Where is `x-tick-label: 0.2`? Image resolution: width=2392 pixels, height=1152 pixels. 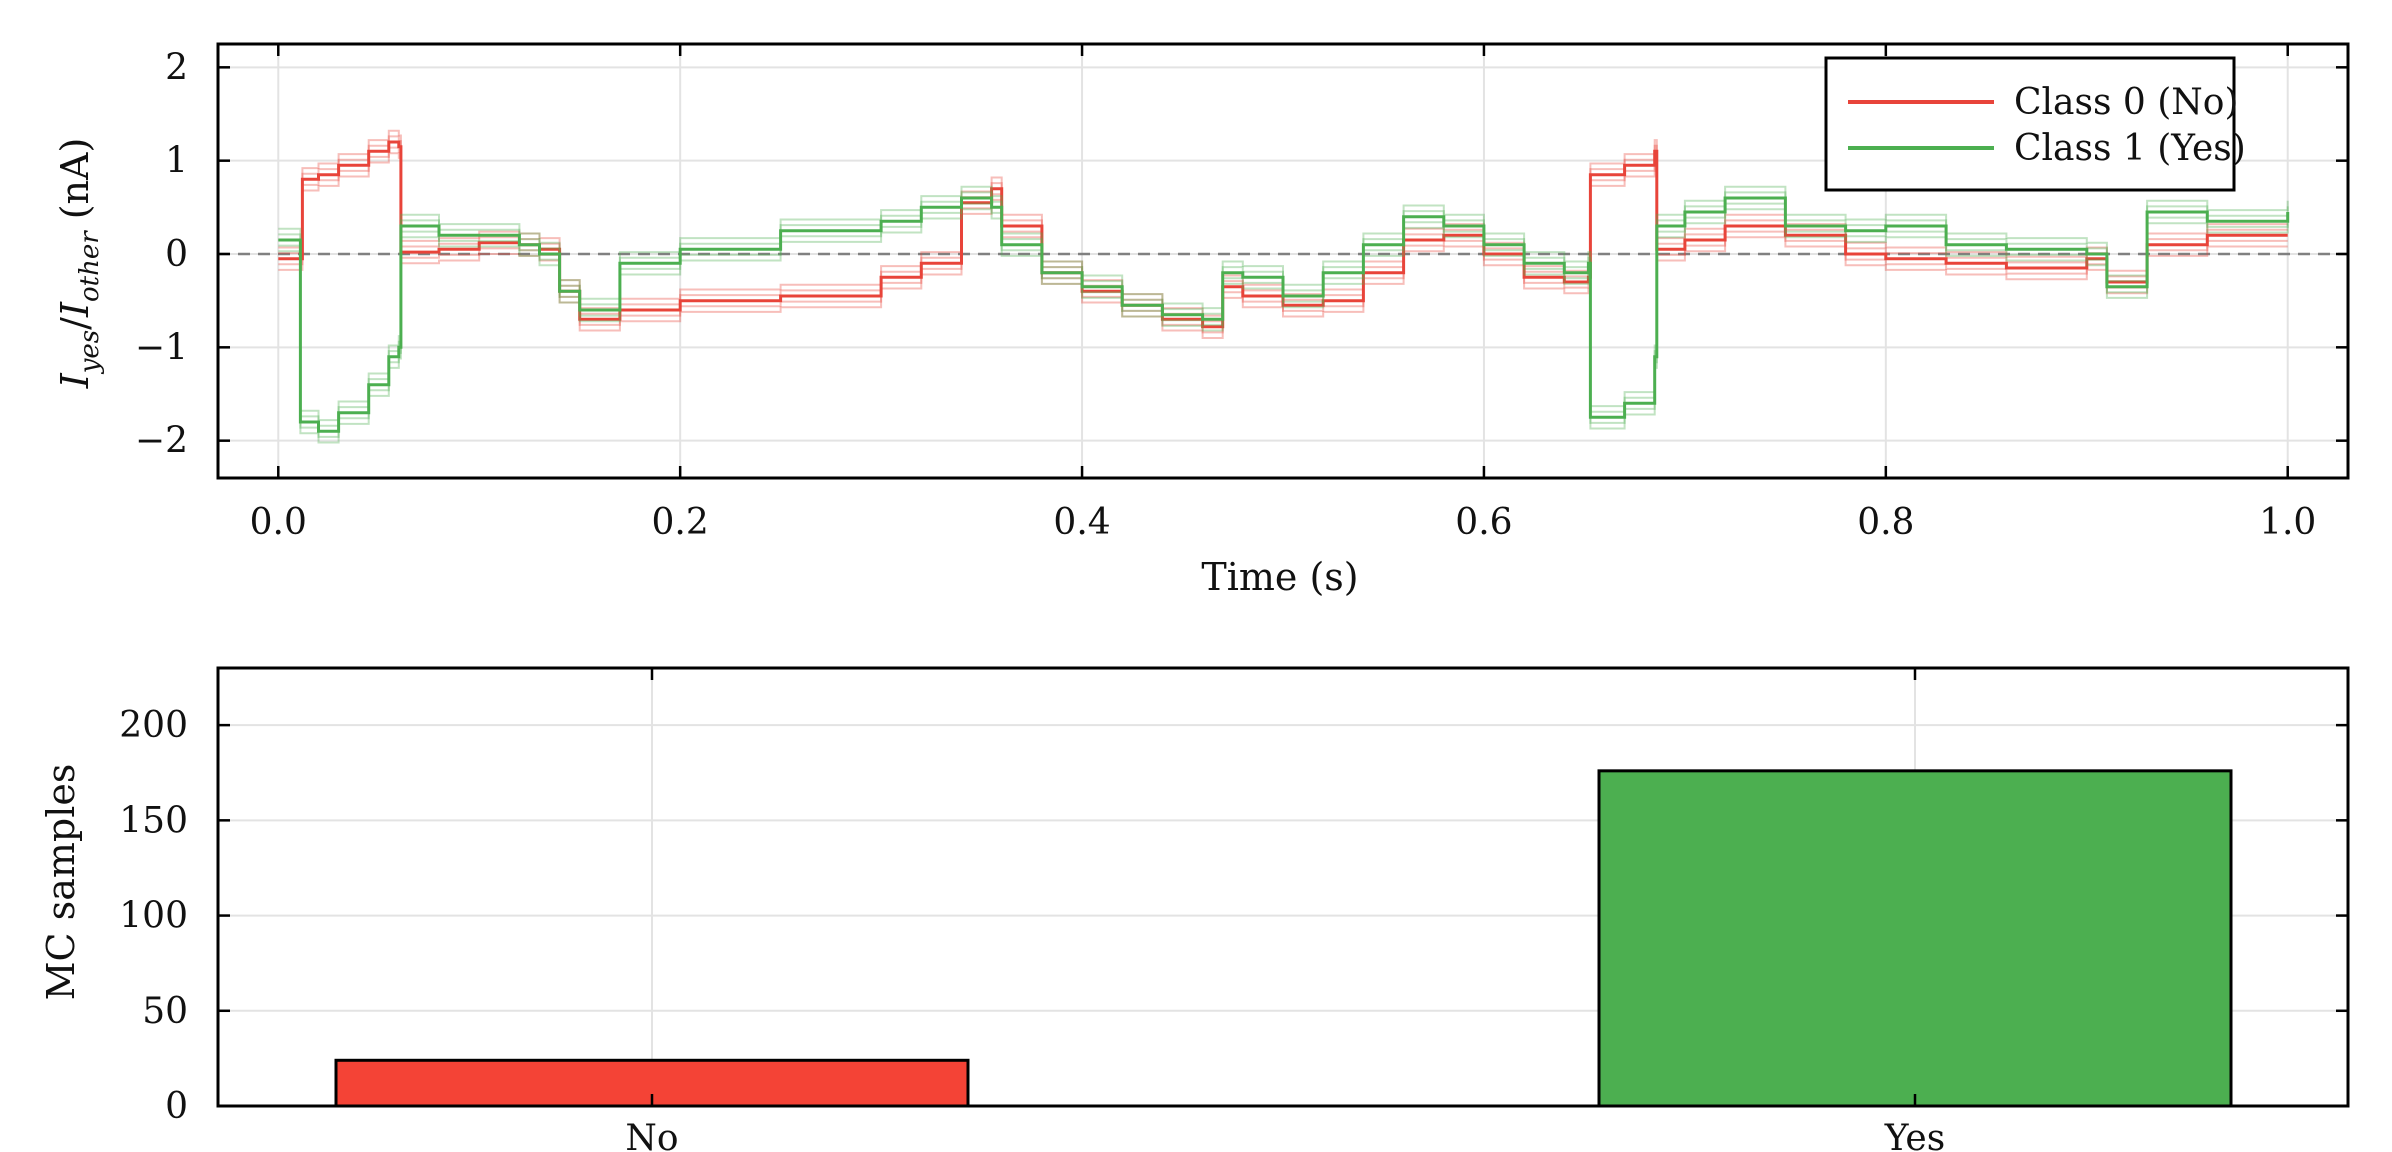 x-tick-label: 0.2 is located at coordinates (680, 522).